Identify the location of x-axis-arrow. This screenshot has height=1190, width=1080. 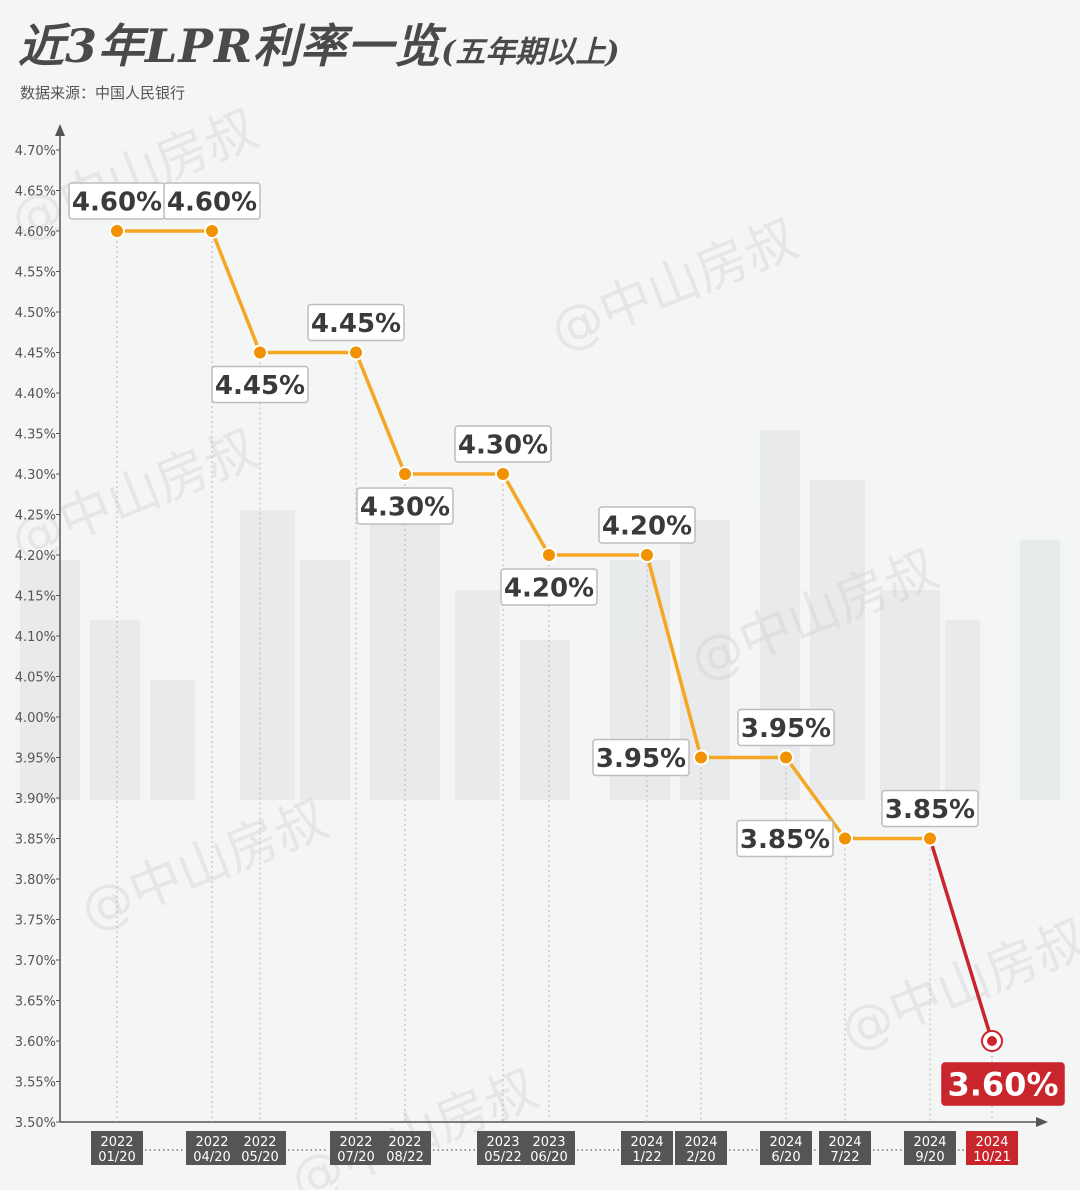
(1042, 1122).